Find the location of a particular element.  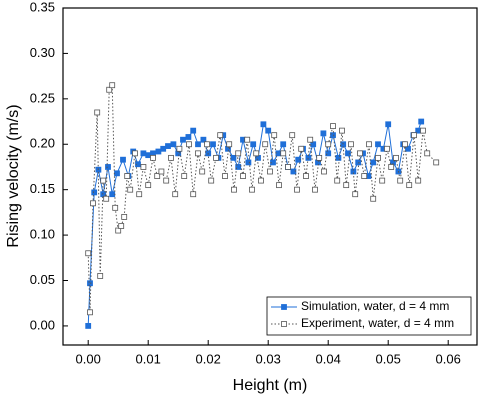

y-tick-label: 0.10 is located at coordinates (42, 234).